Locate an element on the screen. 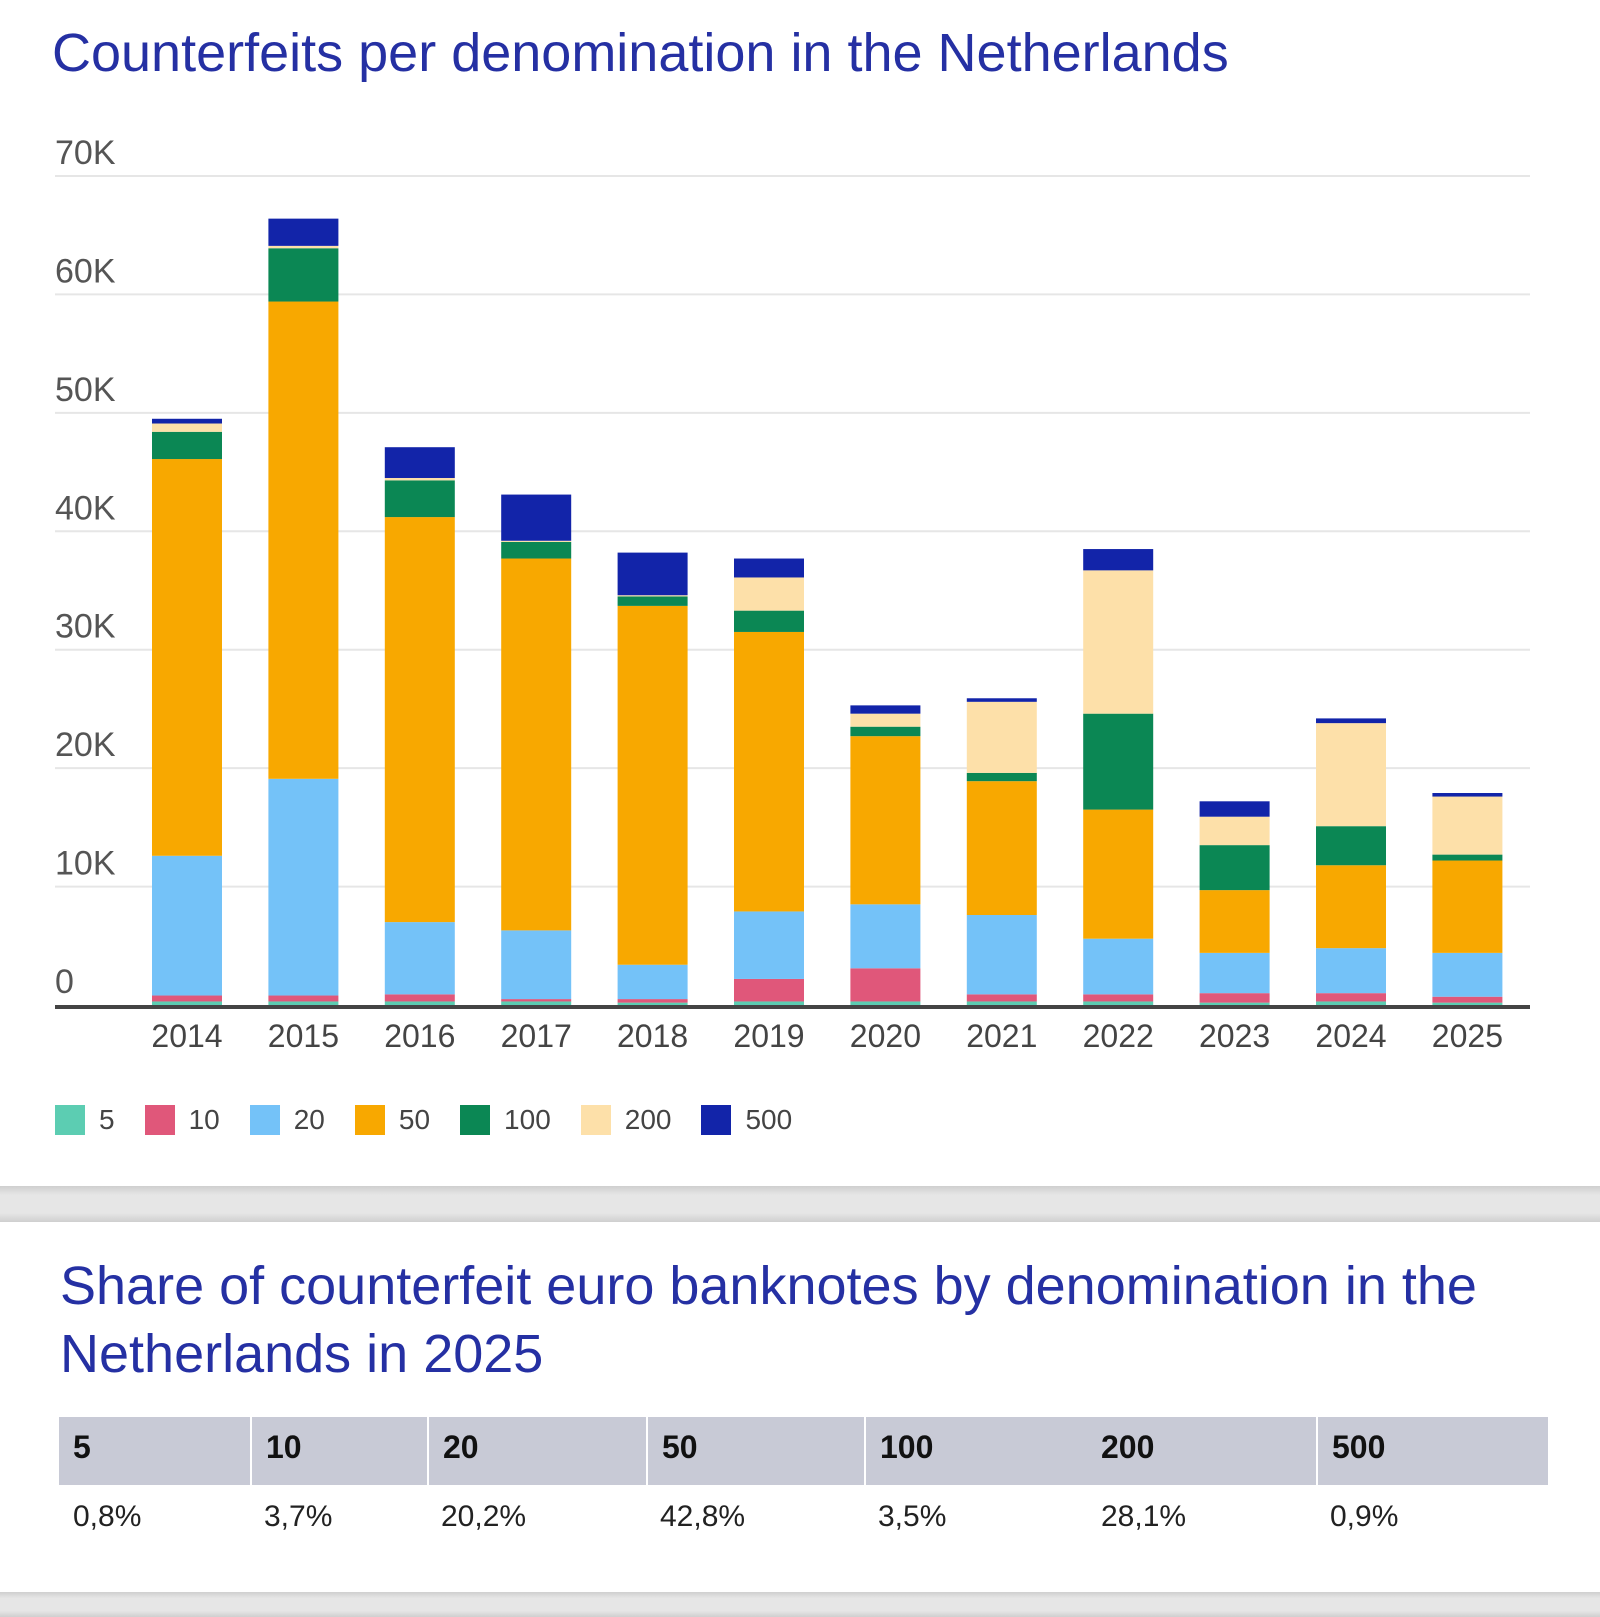  bar-segment-20-2015 is located at coordinates (303, 887).